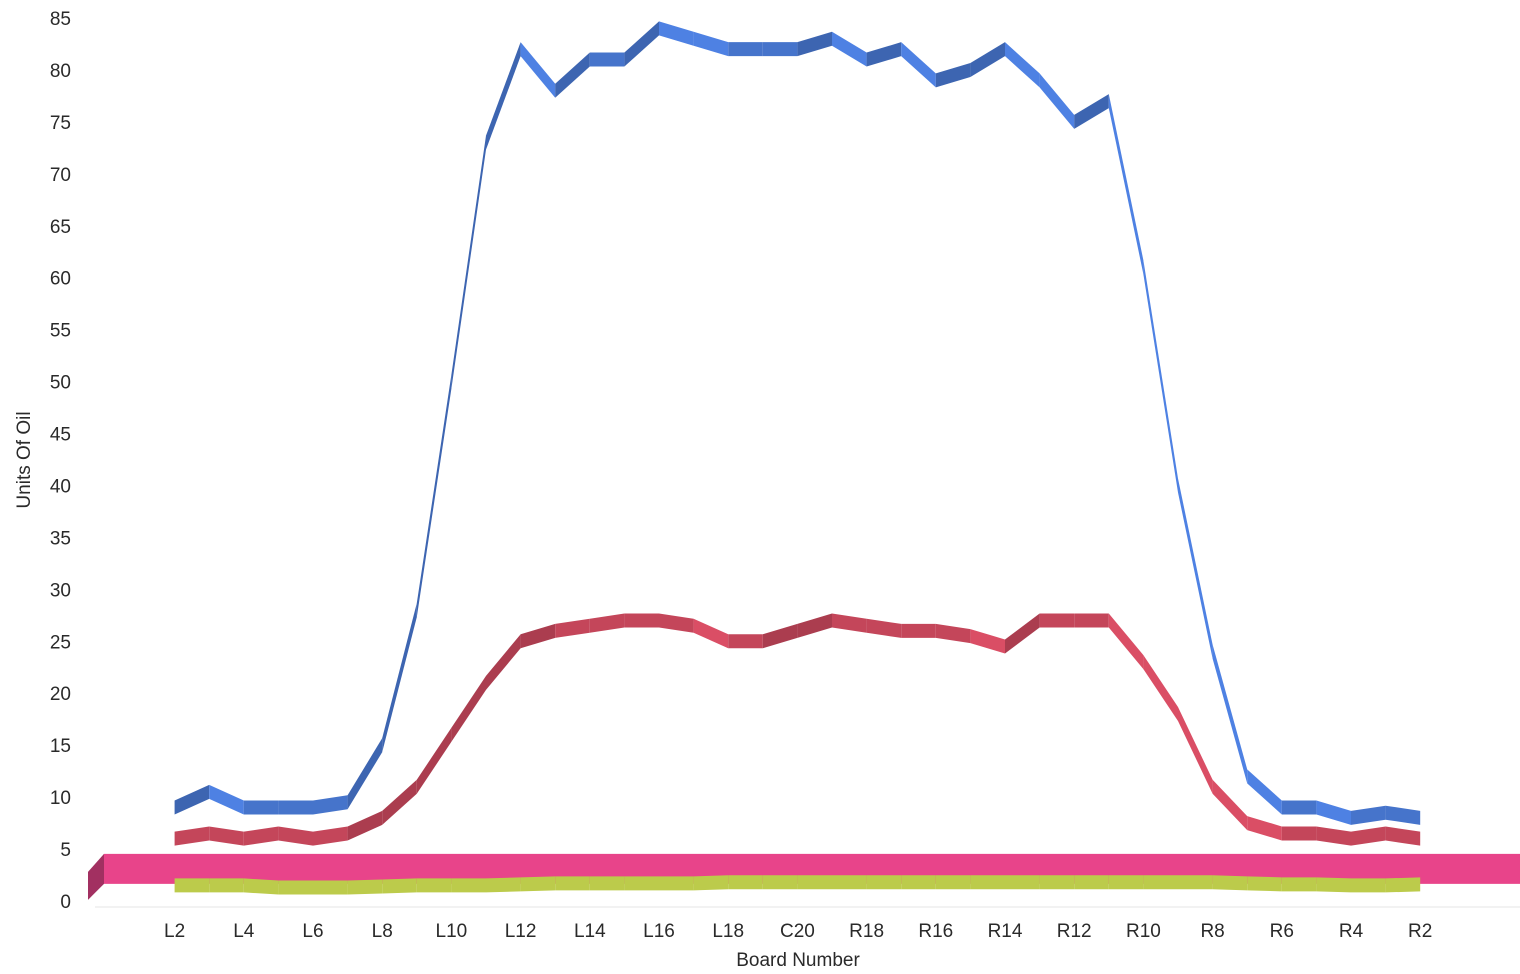  Describe the element at coordinates (65, 850) in the screenshot. I see `y-tick-label: 5` at that location.